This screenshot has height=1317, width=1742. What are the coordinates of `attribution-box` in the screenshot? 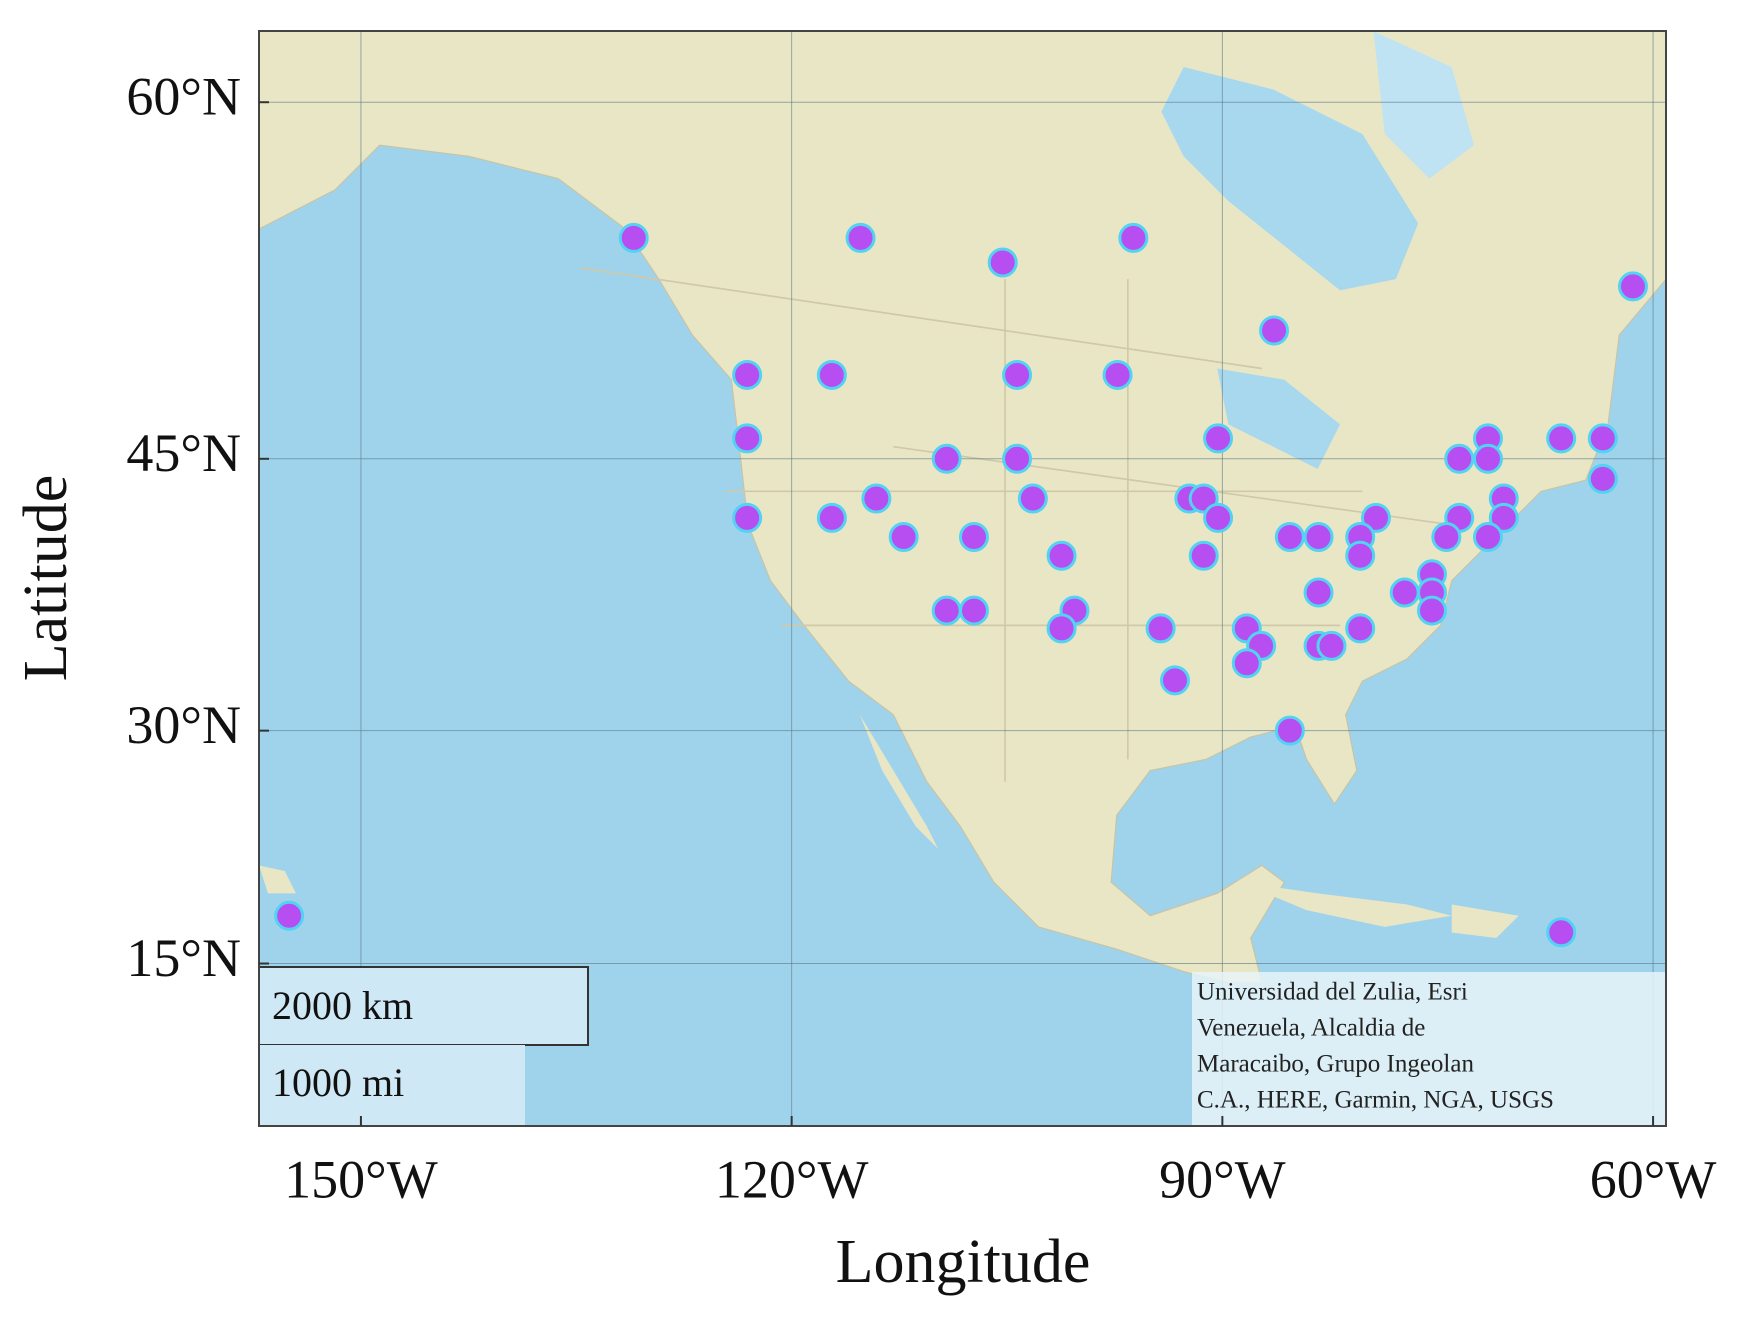 It's located at (1429, 1049).